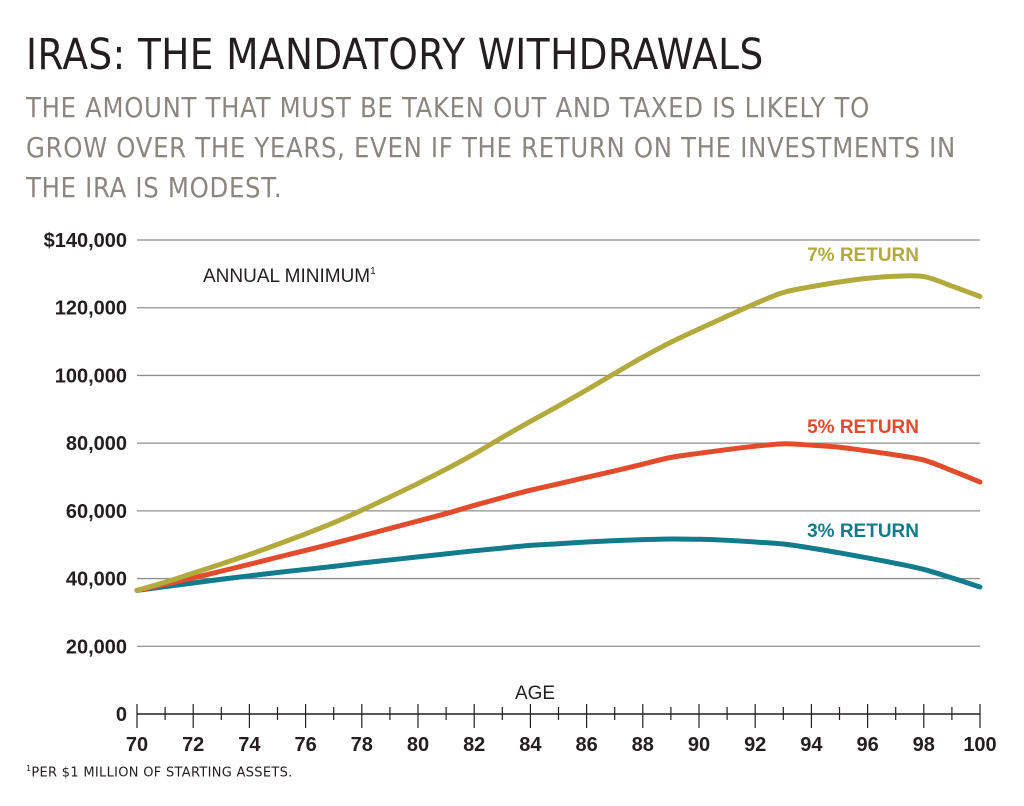 The image size is (1024, 806). What do you see at coordinates (96, 647) in the screenshot?
I see `y-tick-label: 20,000` at bounding box center [96, 647].